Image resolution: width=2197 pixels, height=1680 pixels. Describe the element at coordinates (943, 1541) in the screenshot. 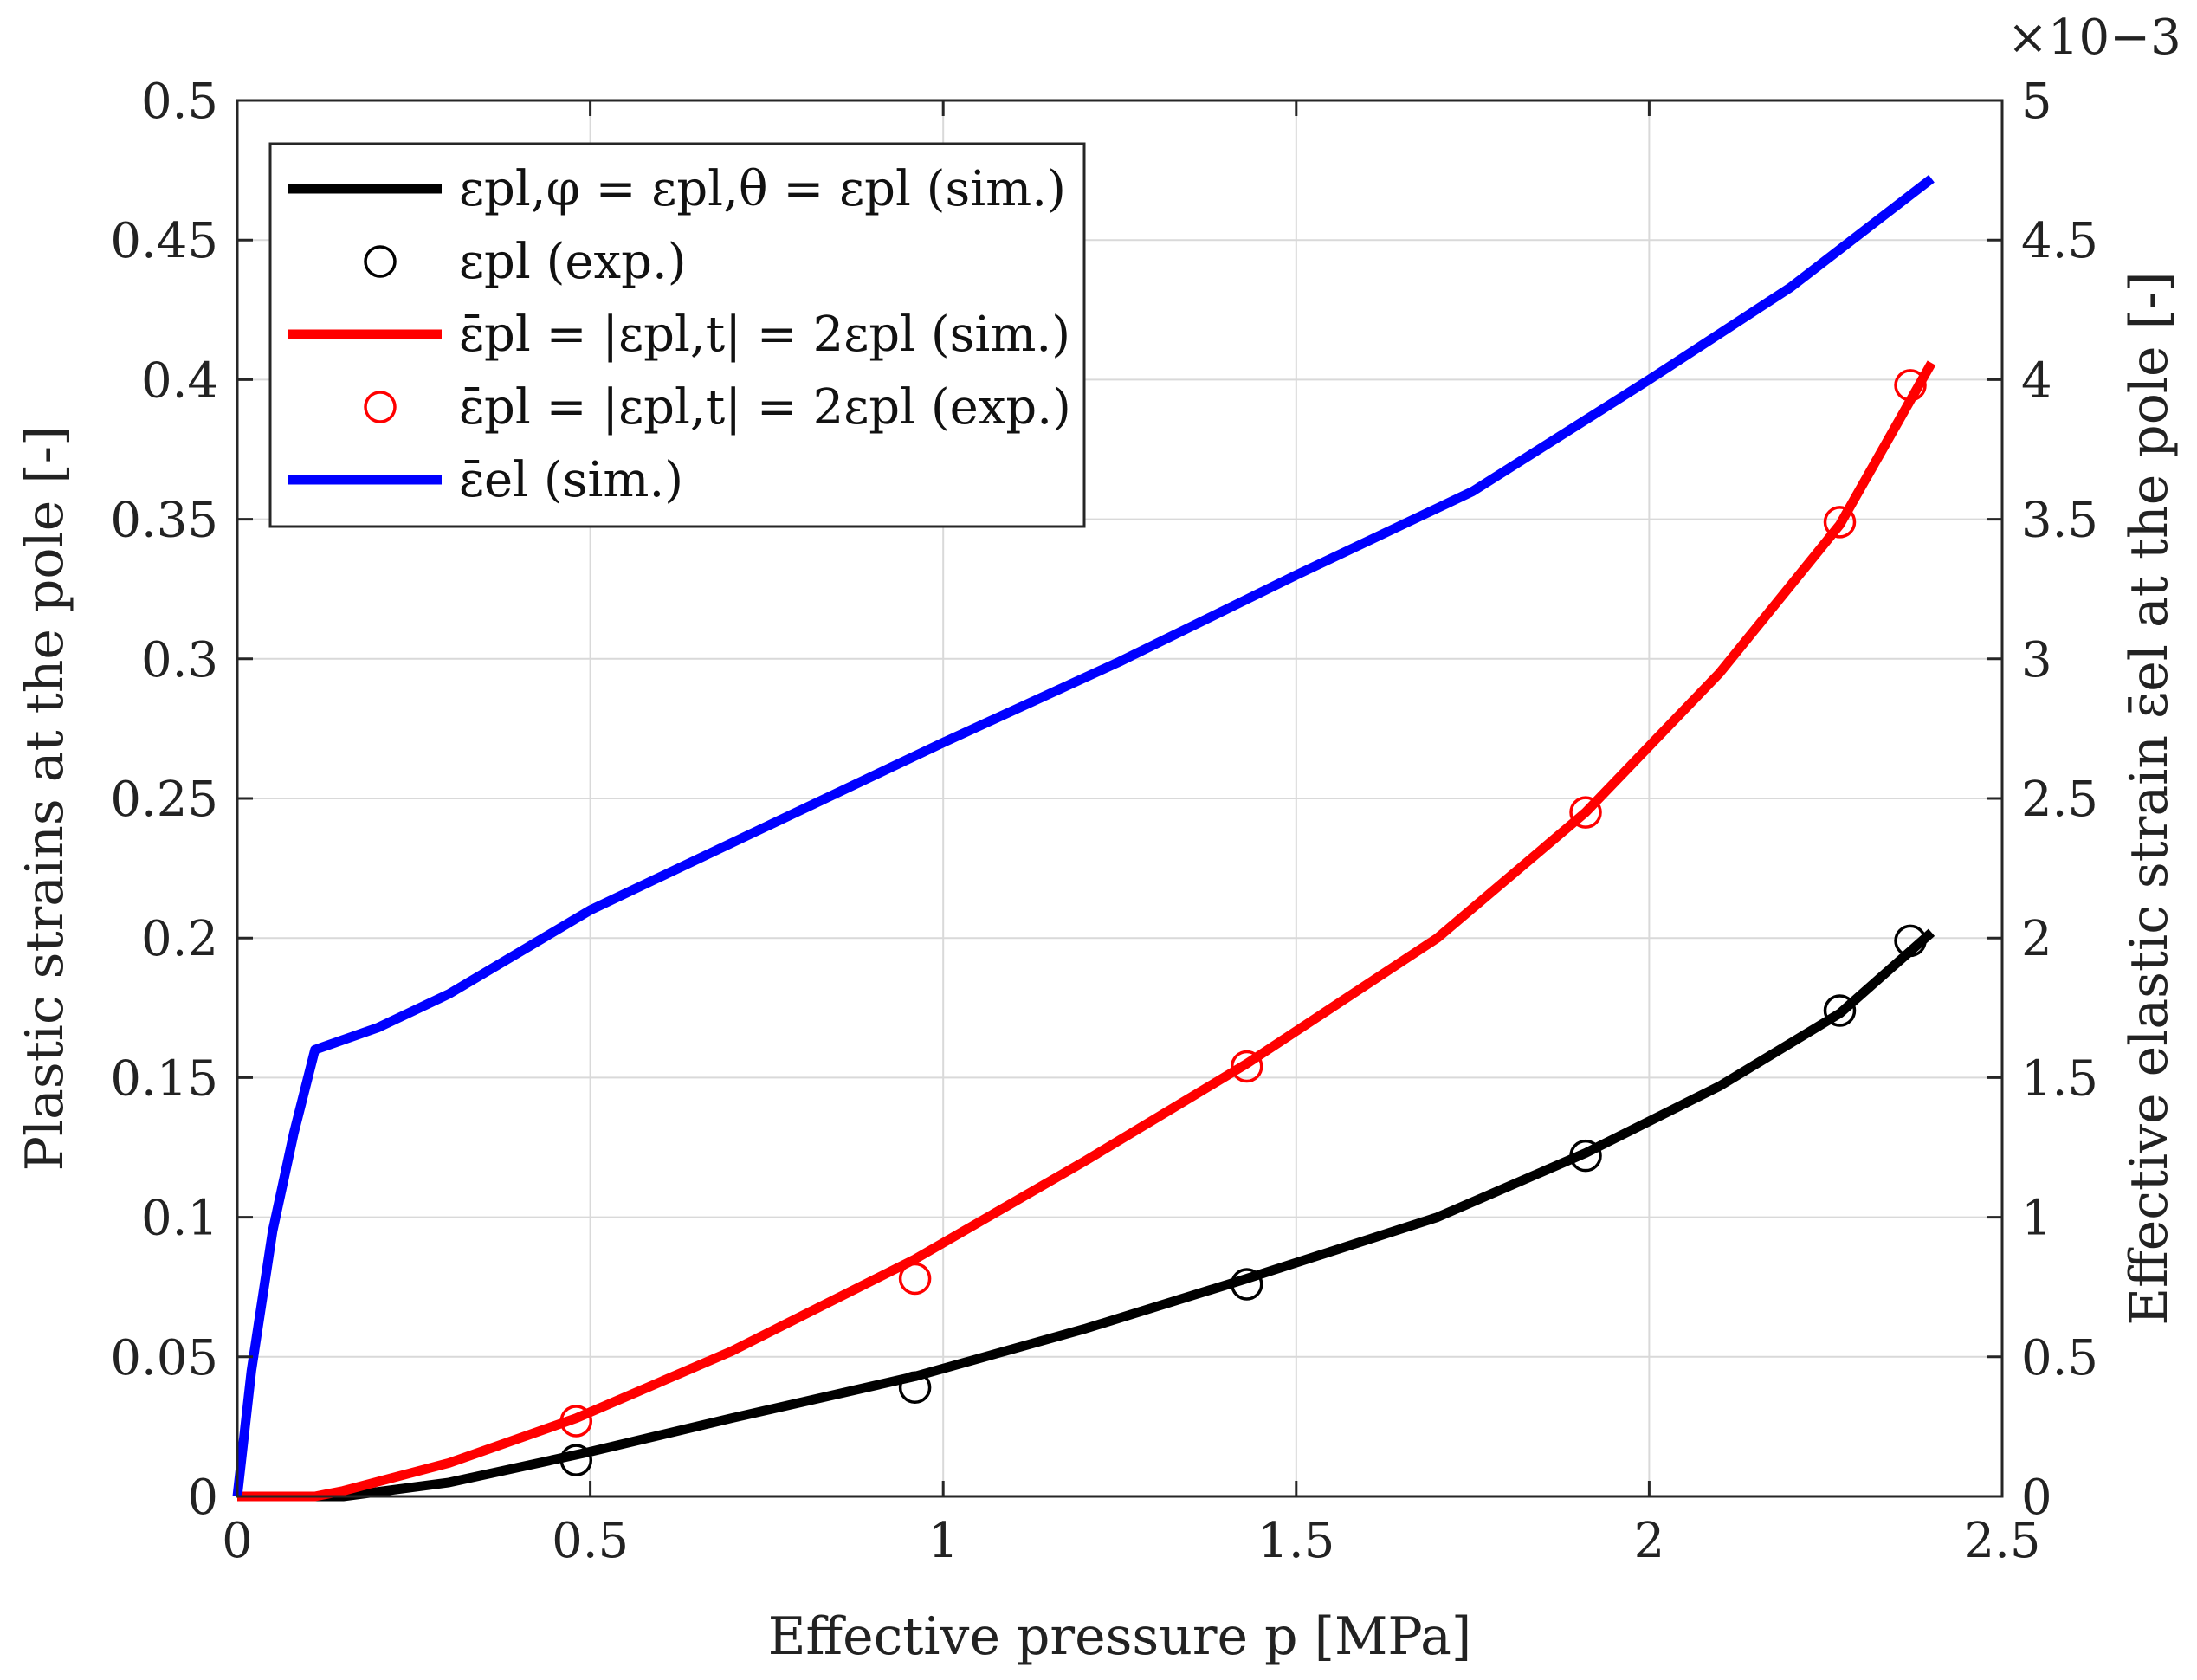

I see `x-tick-label: 1` at that location.